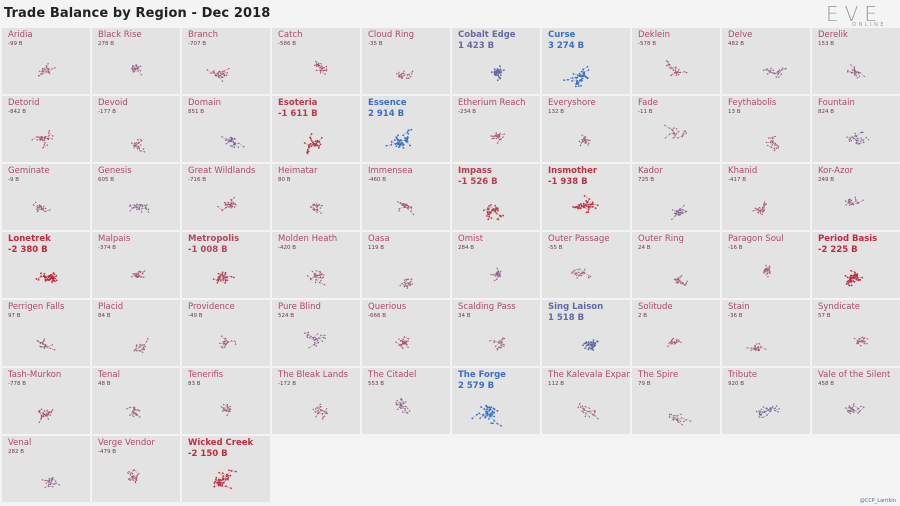  What do you see at coordinates (17, 112) in the screenshot?
I see `region-value: -842 B` at bounding box center [17, 112].